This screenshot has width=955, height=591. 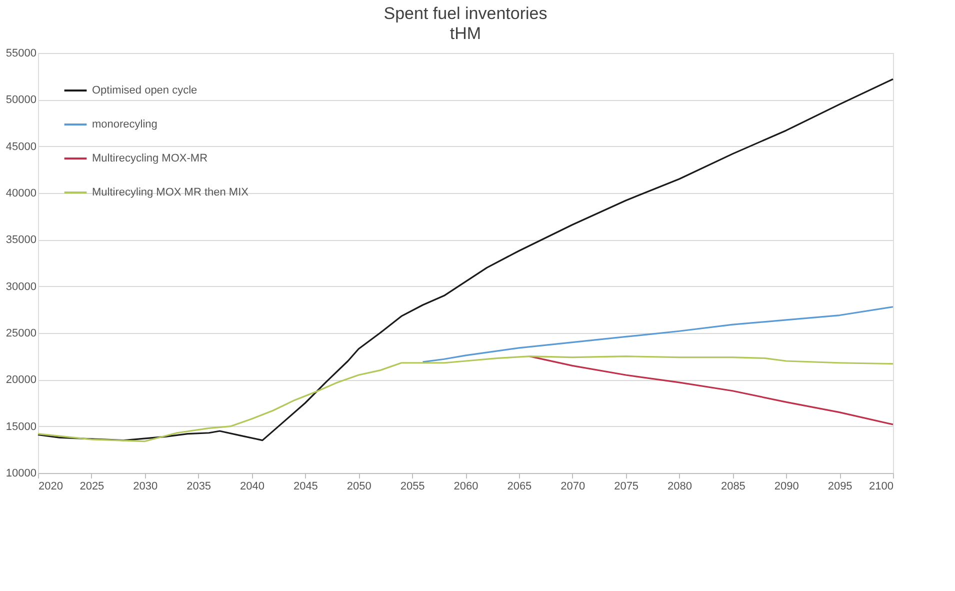 I want to click on x-tick-label: 2035, so click(x=199, y=486).